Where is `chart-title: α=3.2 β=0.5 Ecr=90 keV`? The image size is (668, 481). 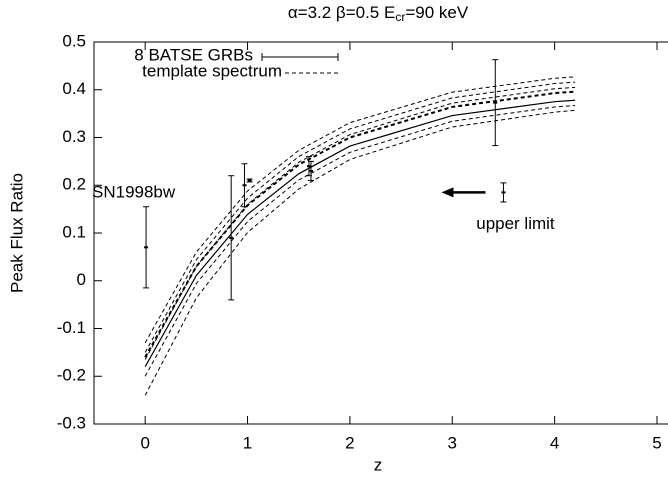
chart-title: α=3.2 β=0.5 Ecr=90 keV is located at coordinates (378, 13).